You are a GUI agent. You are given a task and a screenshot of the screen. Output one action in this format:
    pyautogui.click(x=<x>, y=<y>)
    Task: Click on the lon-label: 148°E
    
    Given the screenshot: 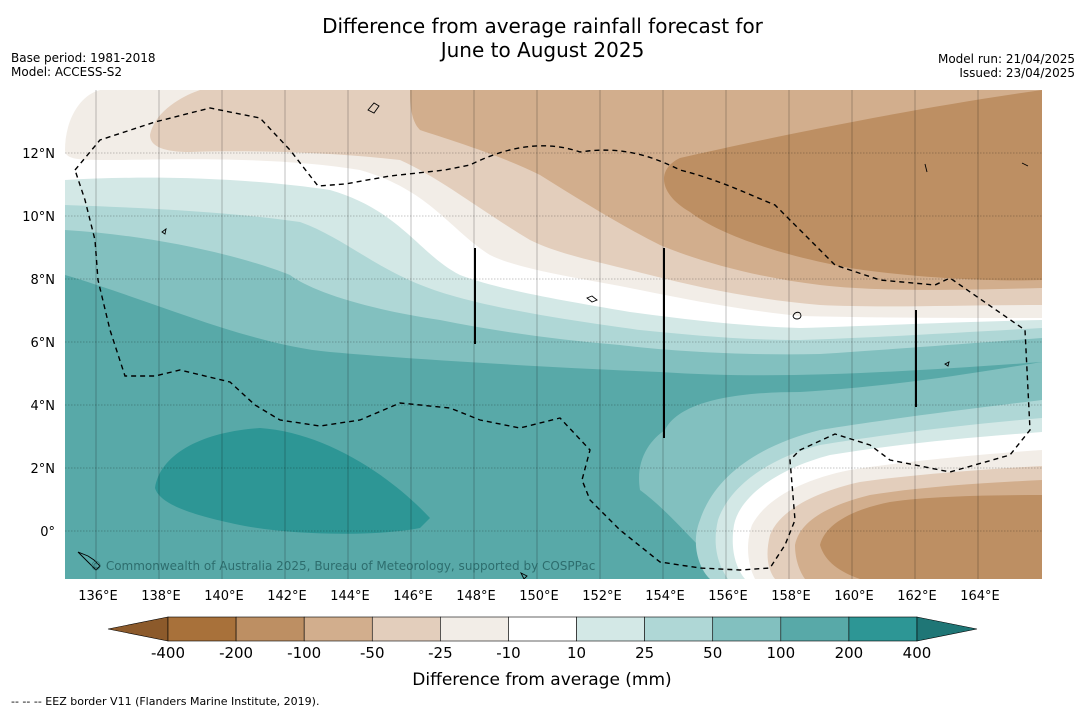 What is the action you would take?
    pyautogui.click(x=476, y=596)
    